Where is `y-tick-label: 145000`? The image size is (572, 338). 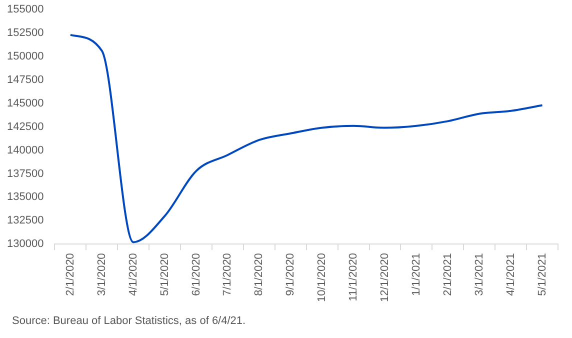
y-tick-label: 145000 is located at coordinates (25, 103).